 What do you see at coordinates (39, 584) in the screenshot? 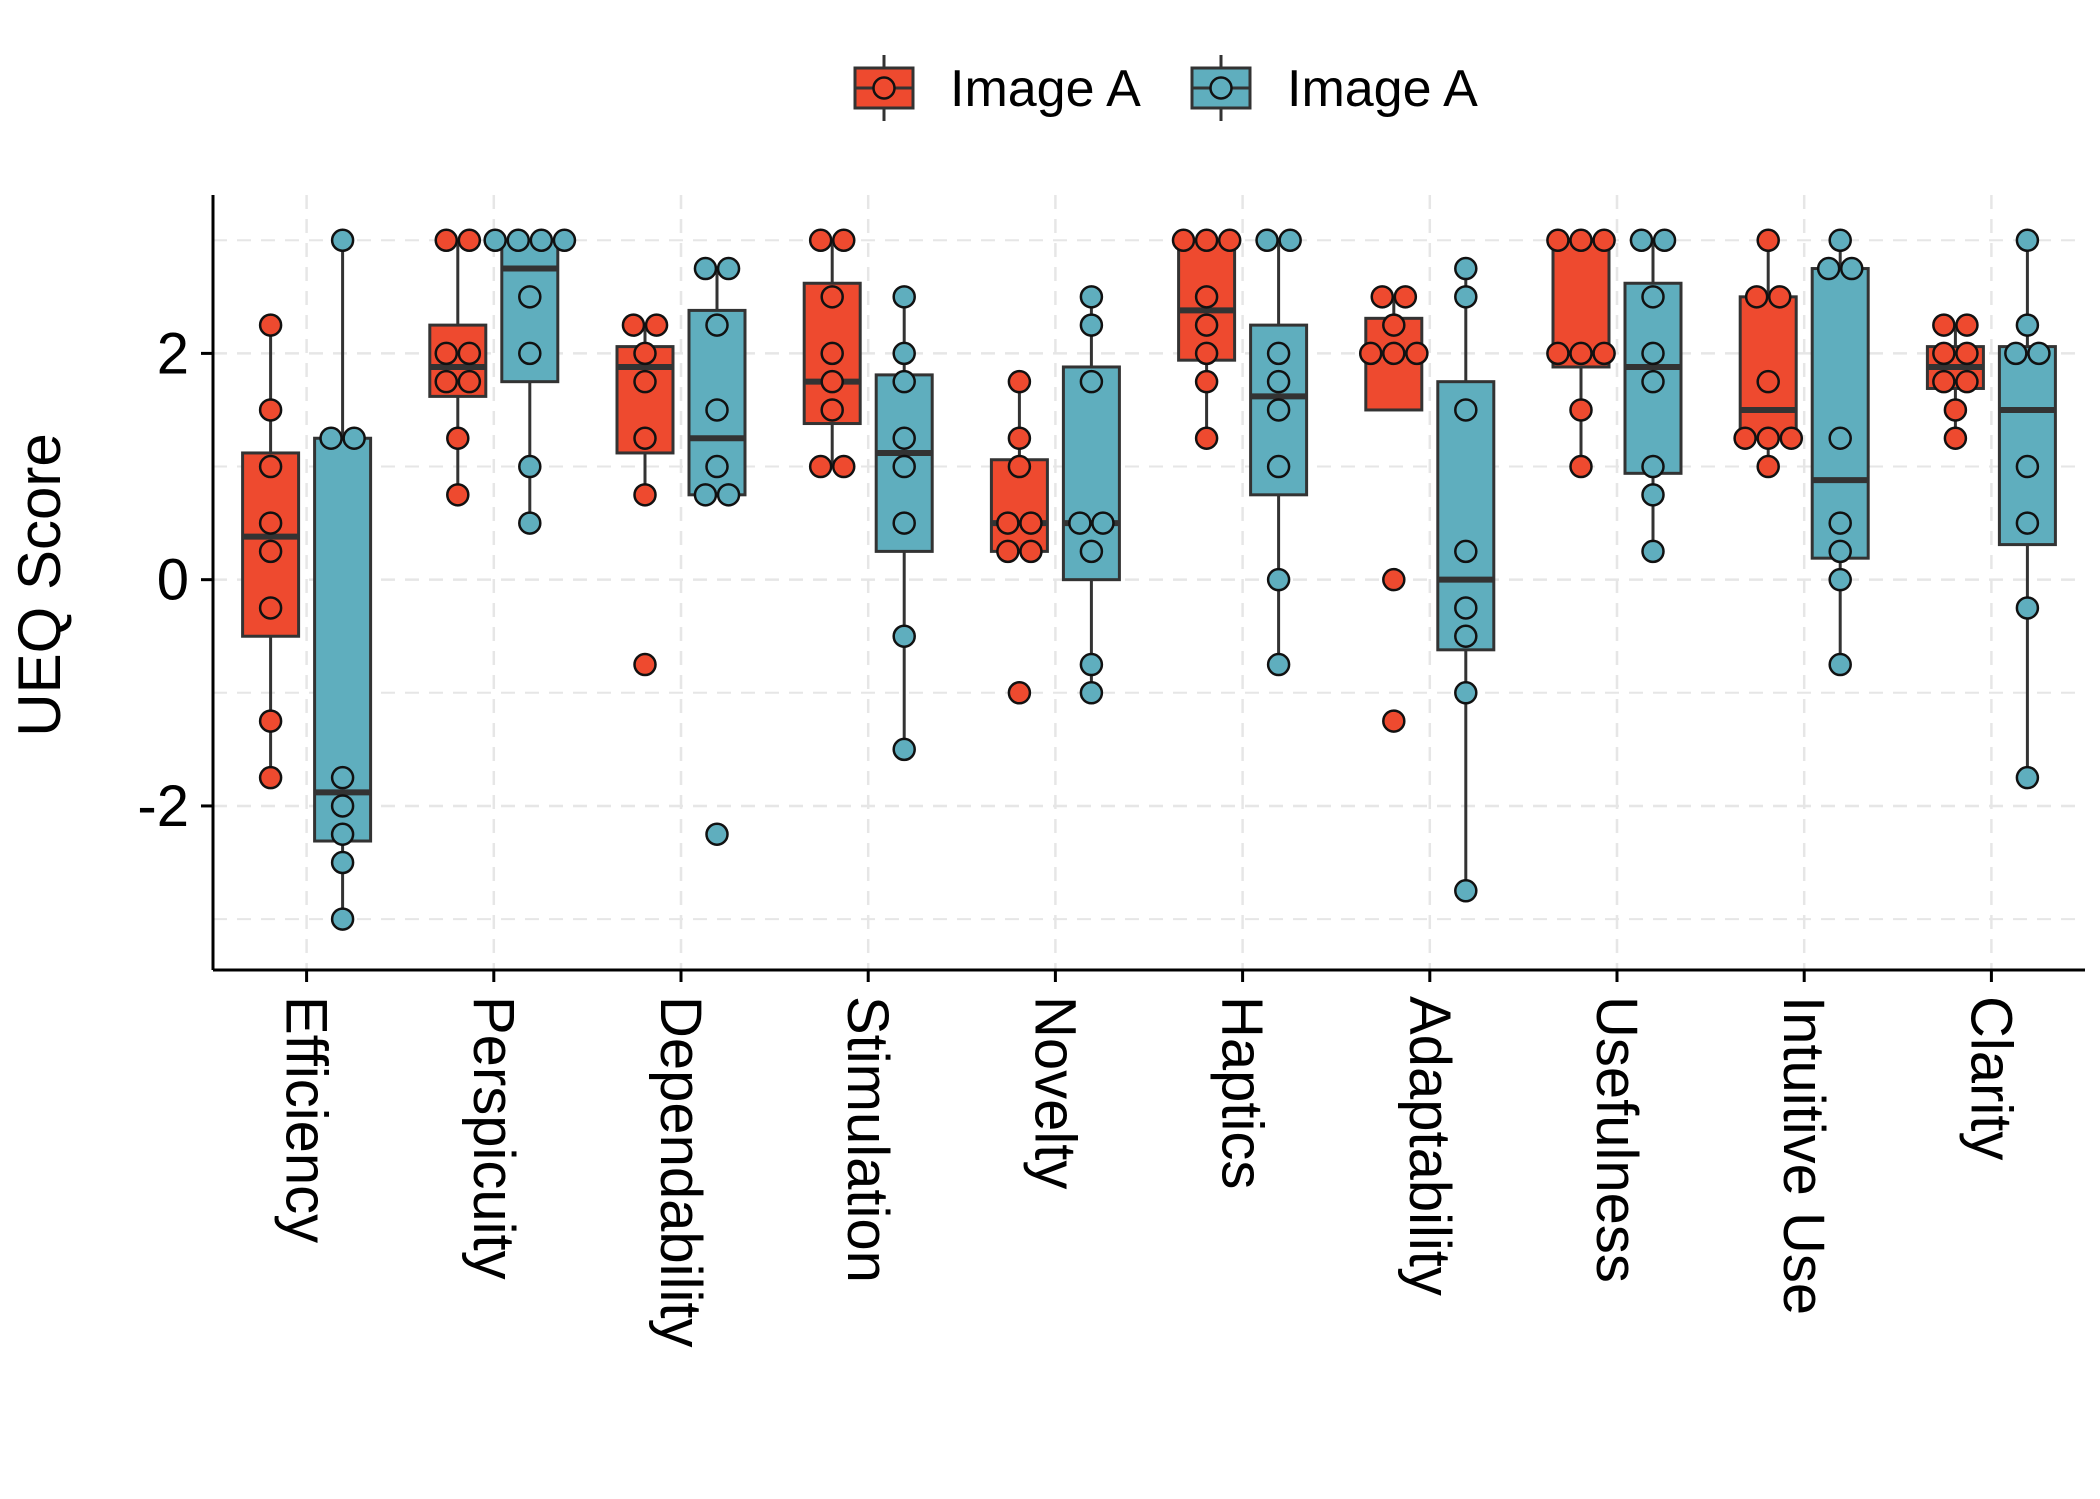
I see `y-axis-title: UEQ Score` at bounding box center [39, 584].